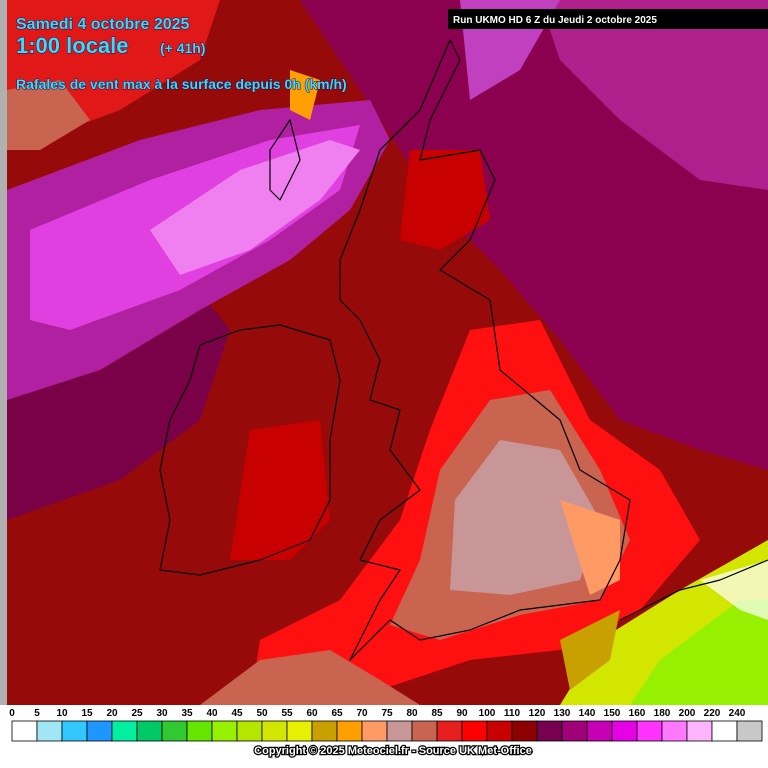 The image size is (768, 768). What do you see at coordinates (537, 713) in the screenshot?
I see `legend-label: 120` at bounding box center [537, 713].